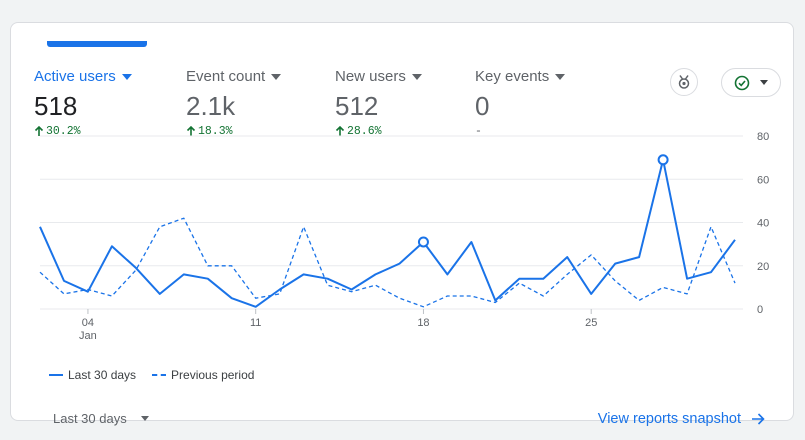 The image size is (805, 440). Describe the element at coordinates (90, 418) in the screenshot. I see `date-range-label: Last 30 days` at that location.